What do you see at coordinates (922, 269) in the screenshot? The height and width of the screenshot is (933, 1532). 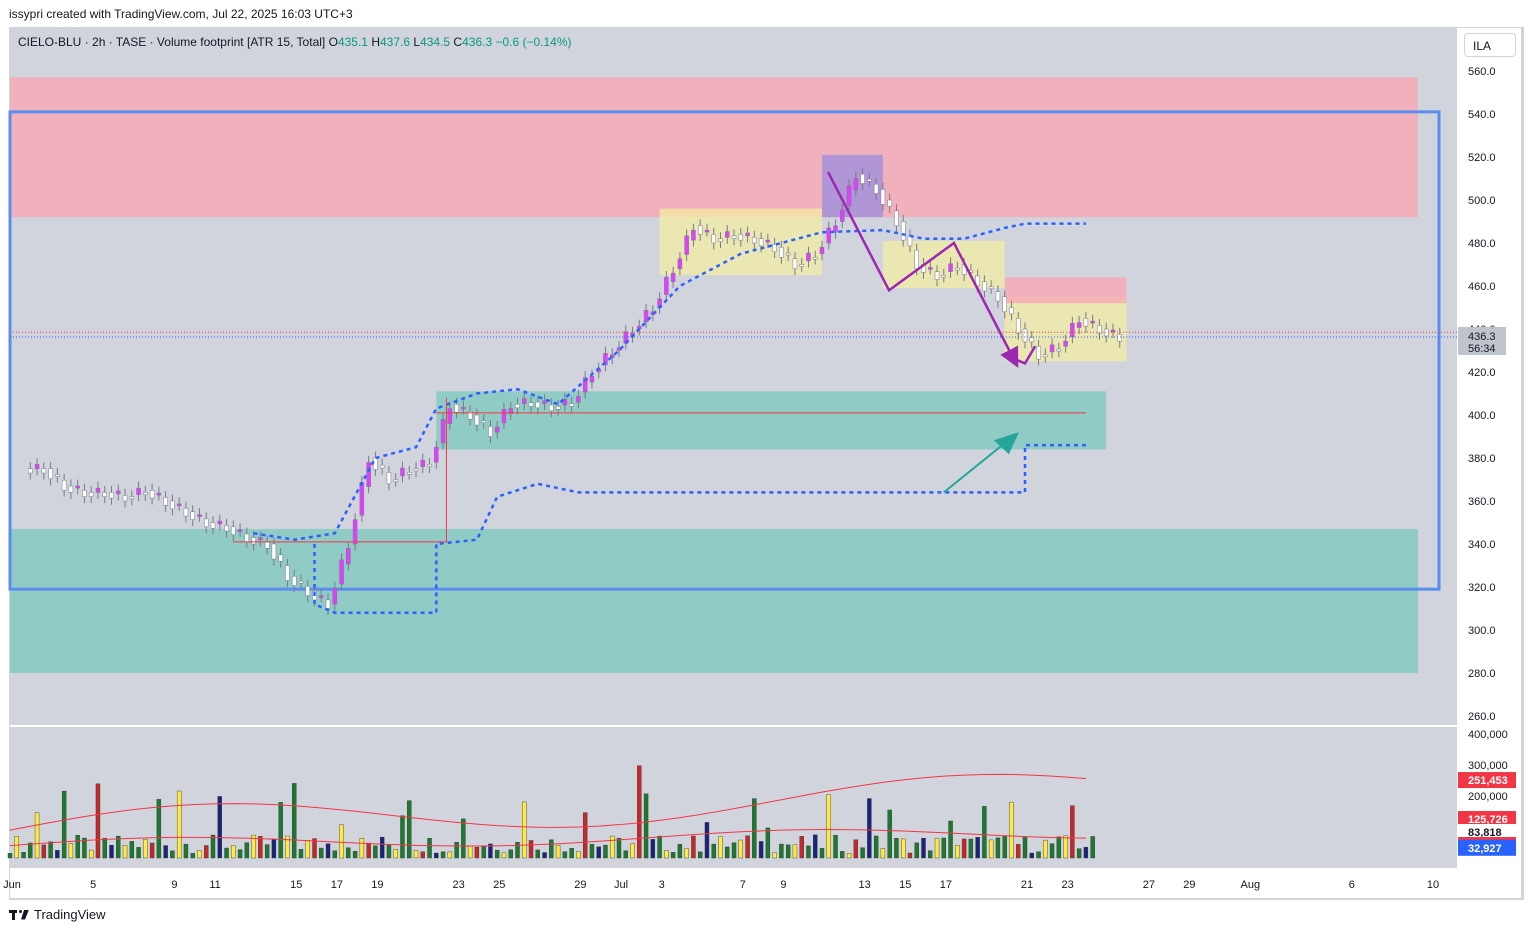 I see `zigzag-projection` at bounding box center [922, 269].